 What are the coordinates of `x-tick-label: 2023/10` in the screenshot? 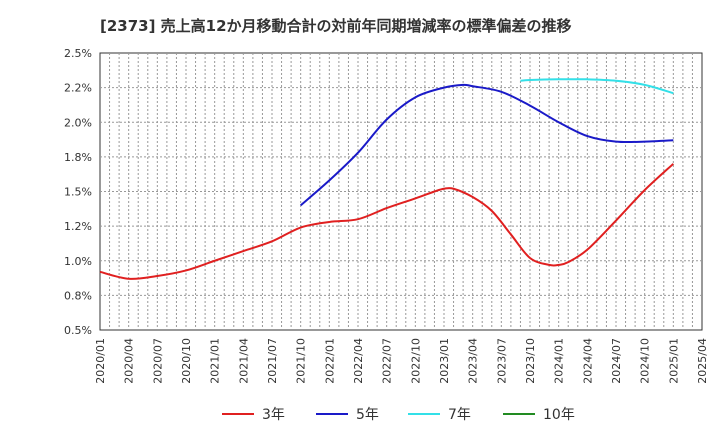 It's located at (530, 361).